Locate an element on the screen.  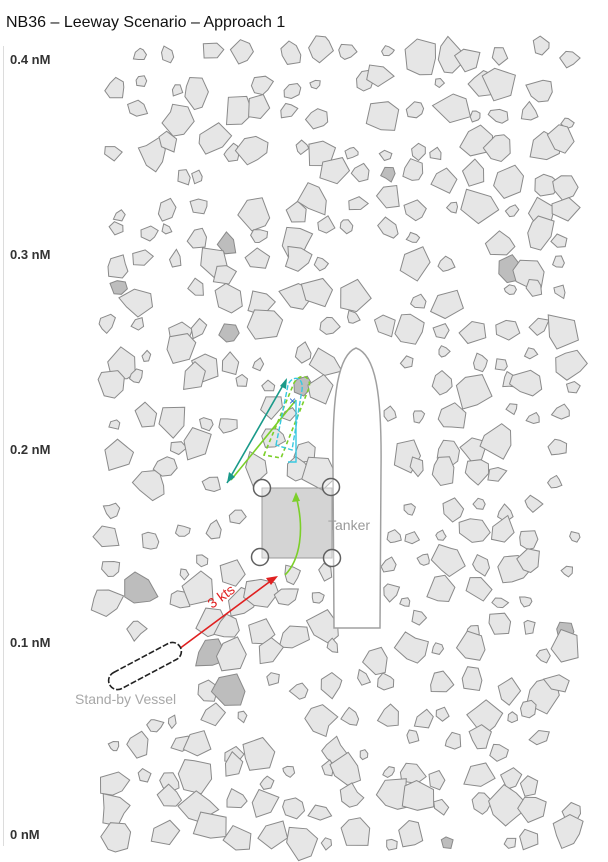
target-cross-icon: × is located at coordinates (292, 401).